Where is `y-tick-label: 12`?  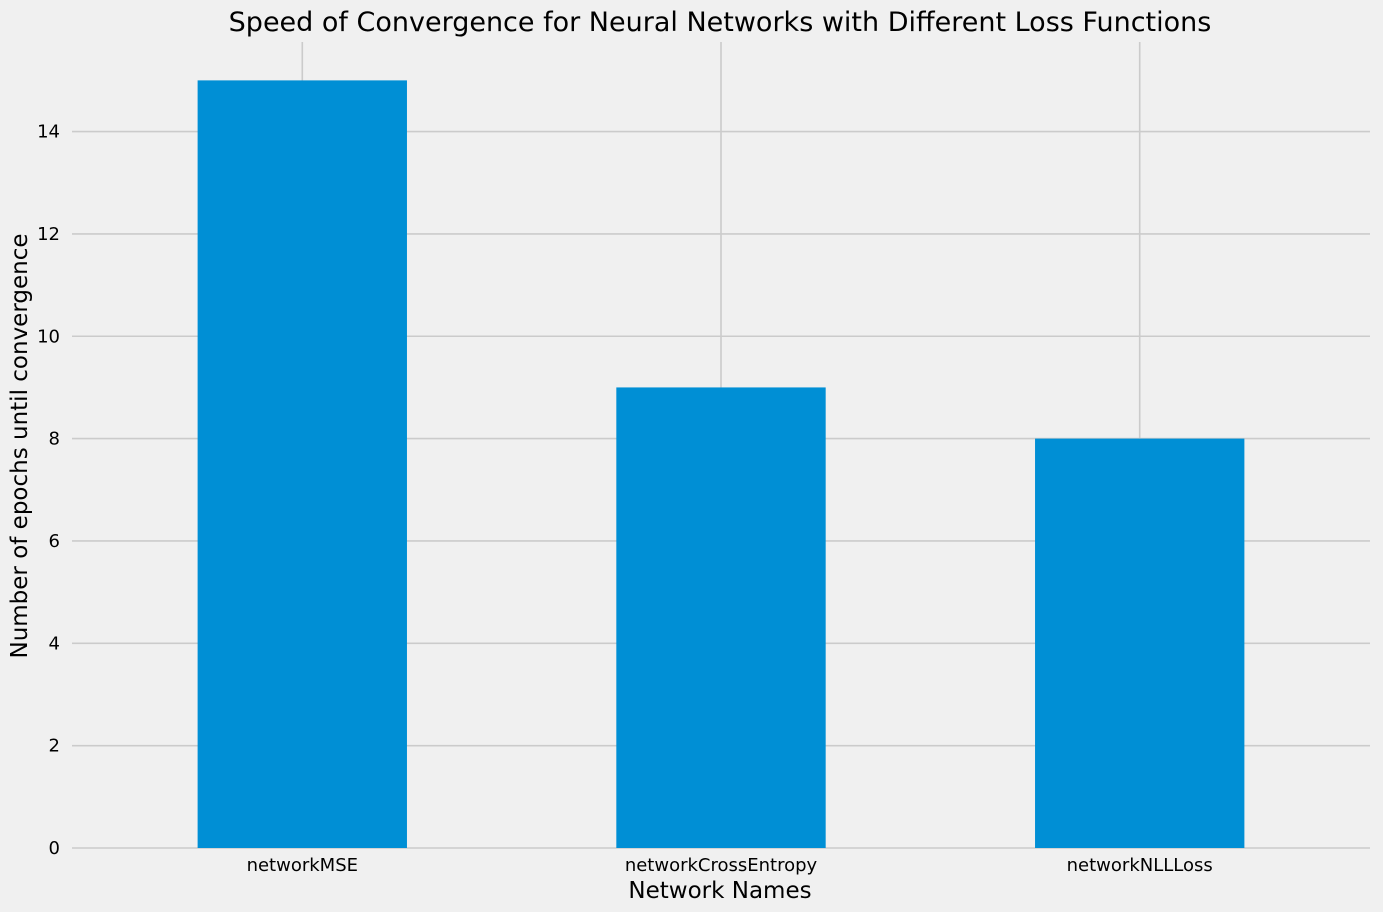
y-tick-label: 12 is located at coordinates (48, 234).